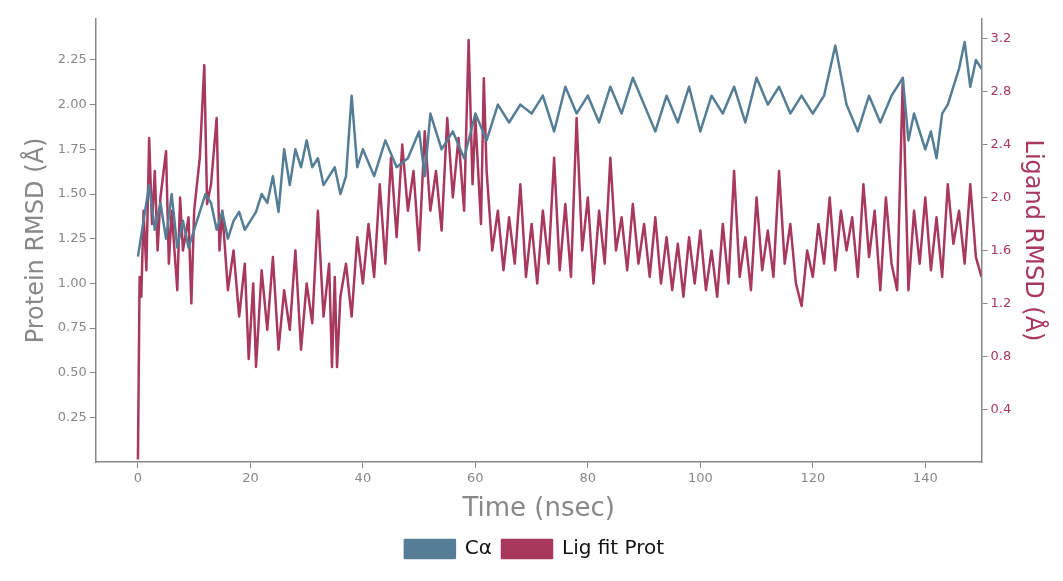  Describe the element at coordinates (363, 478) in the screenshot. I see `x-tick-label: 40` at that location.